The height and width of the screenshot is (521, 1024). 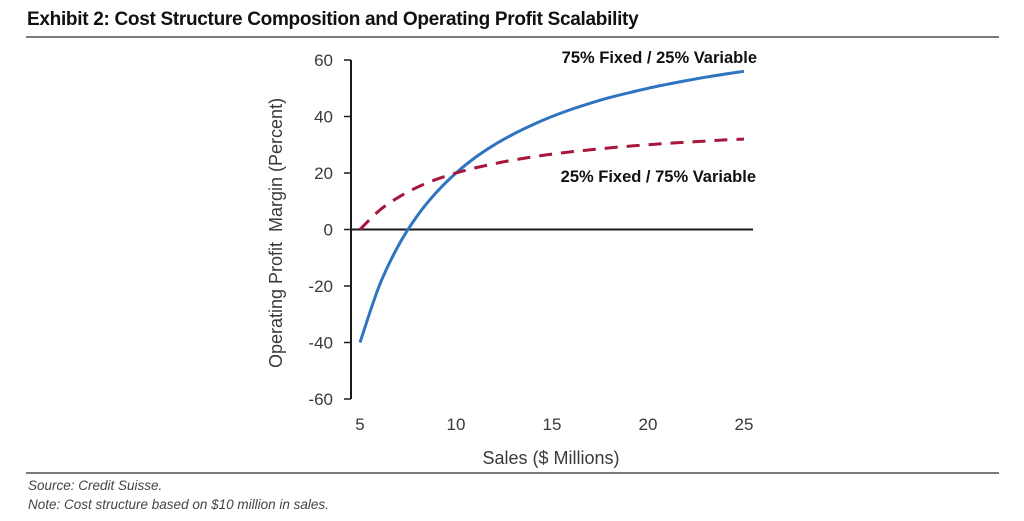 I want to click on x-tick-label: 15, so click(x=552, y=424).